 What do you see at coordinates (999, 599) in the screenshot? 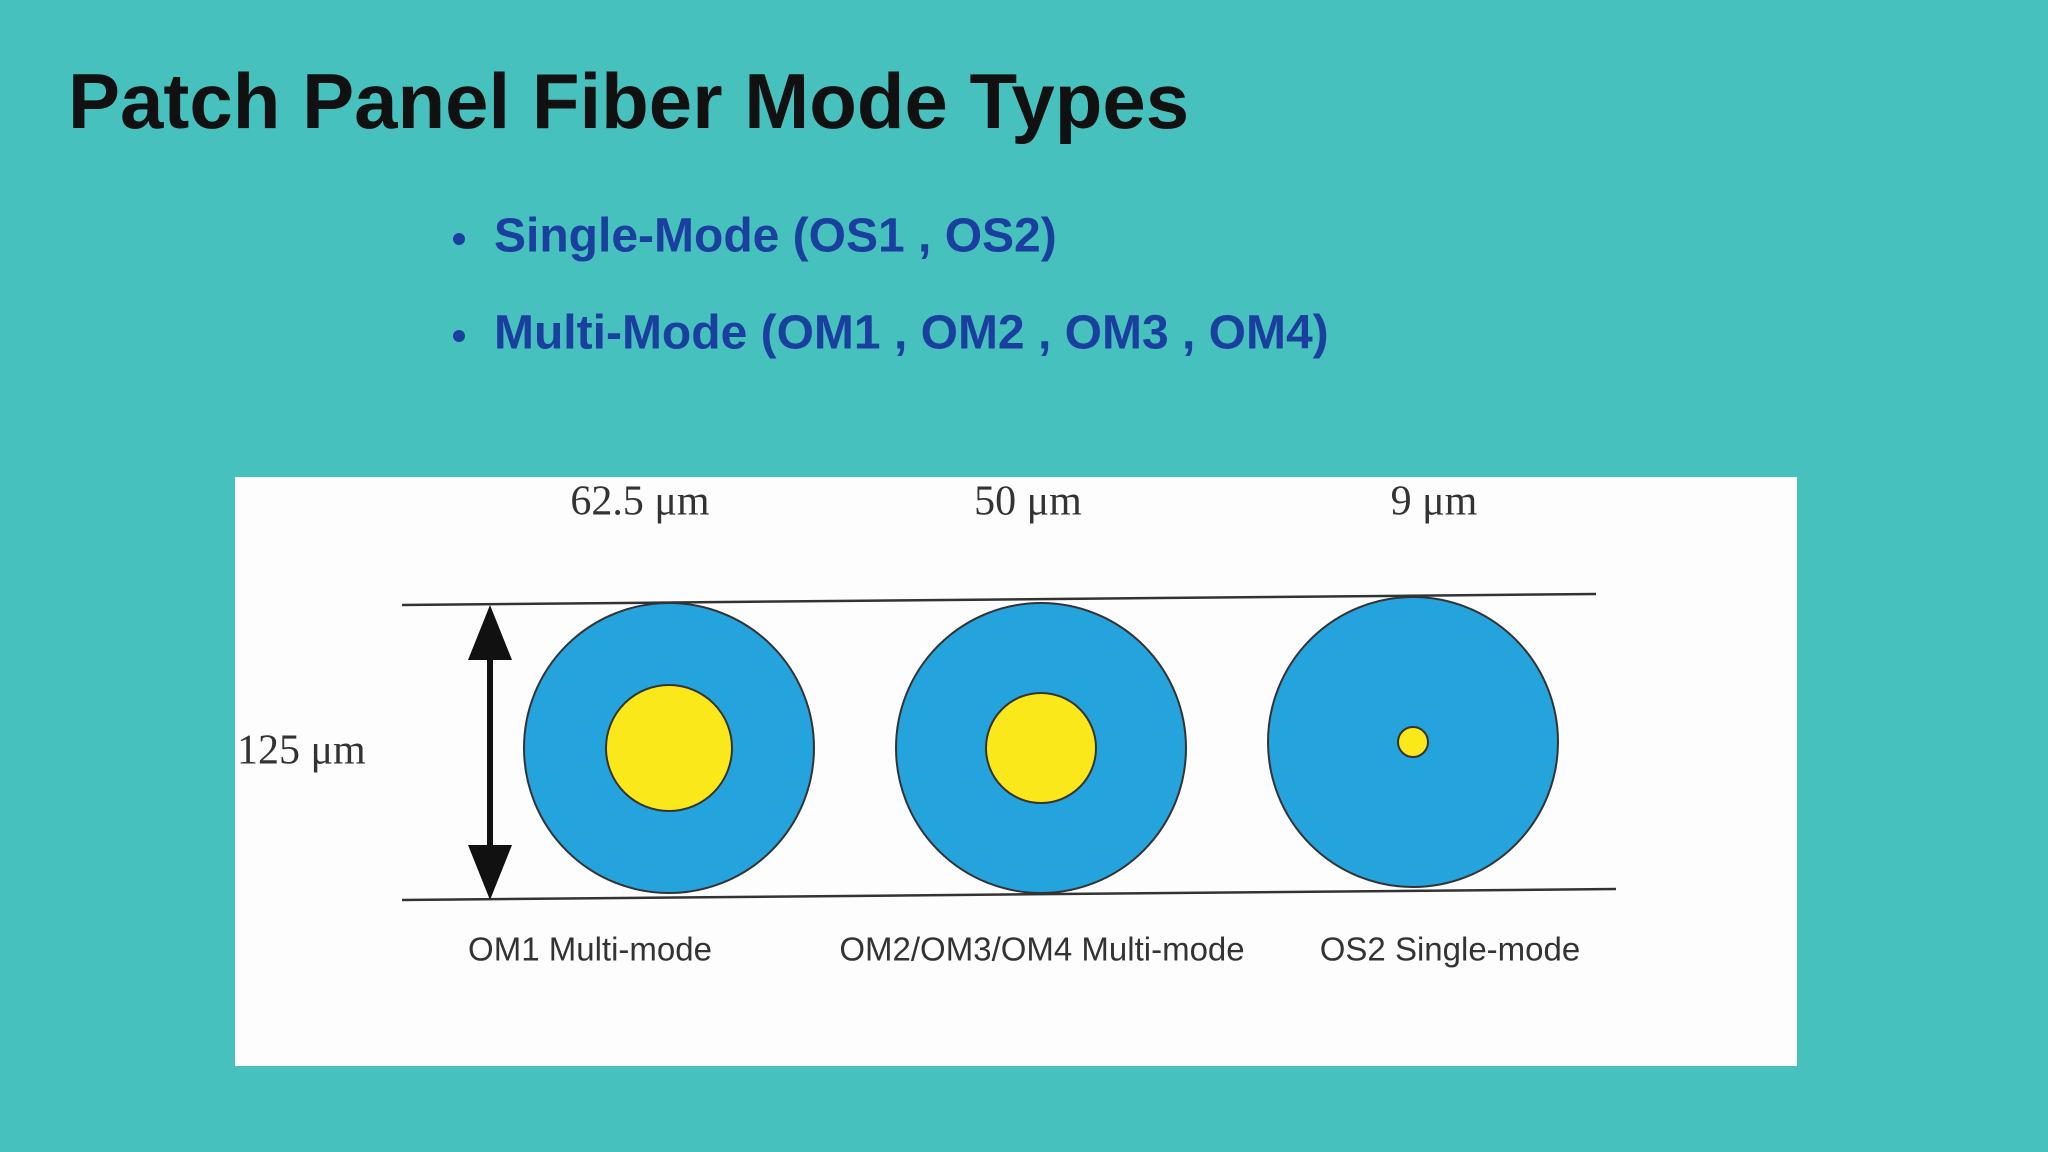
I see `top-line` at bounding box center [999, 599].